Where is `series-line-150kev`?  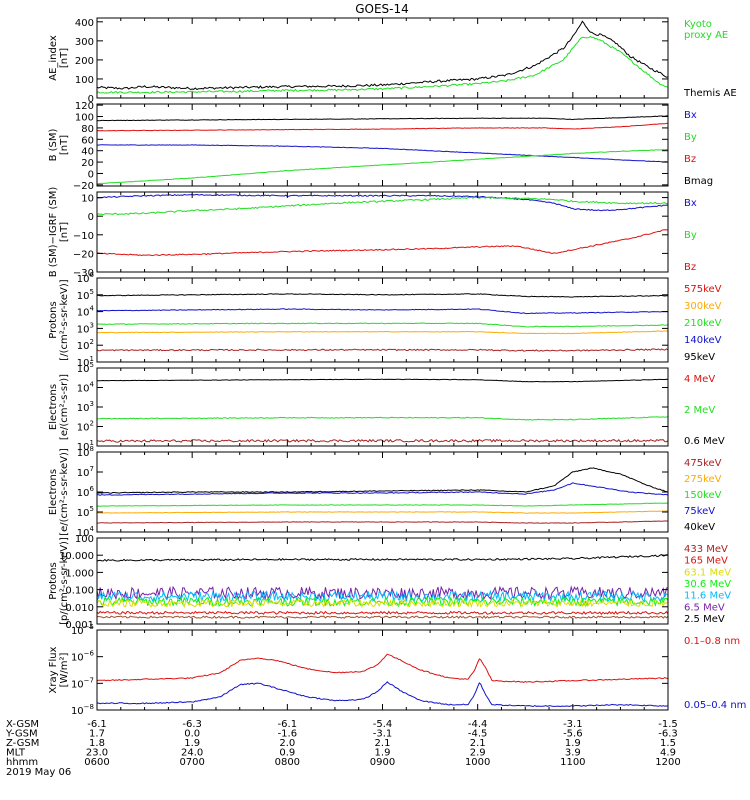 series-line-150kev is located at coordinates (382, 504).